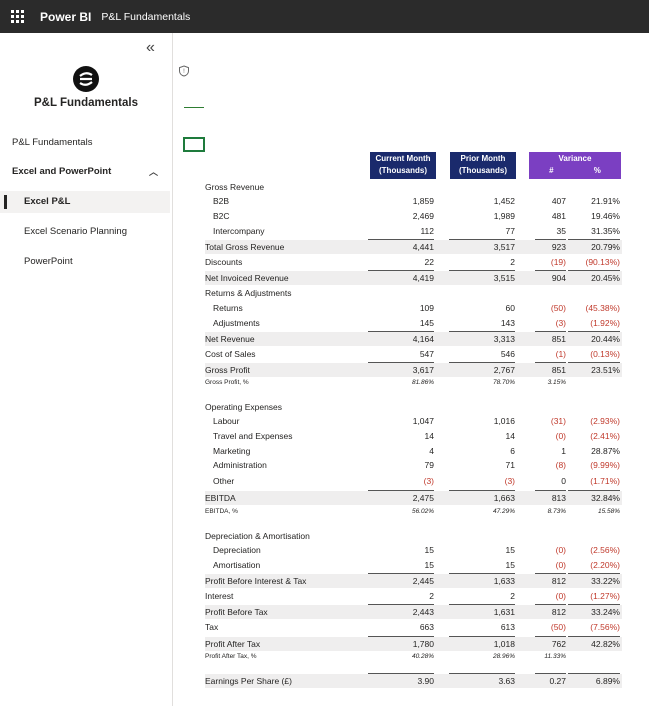 Image resolution: width=649 pixels, height=706 pixels. Describe the element at coordinates (413, 627) in the screenshot. I see `table-row: Tax 663 613 (50) (7.56%)` at that location.